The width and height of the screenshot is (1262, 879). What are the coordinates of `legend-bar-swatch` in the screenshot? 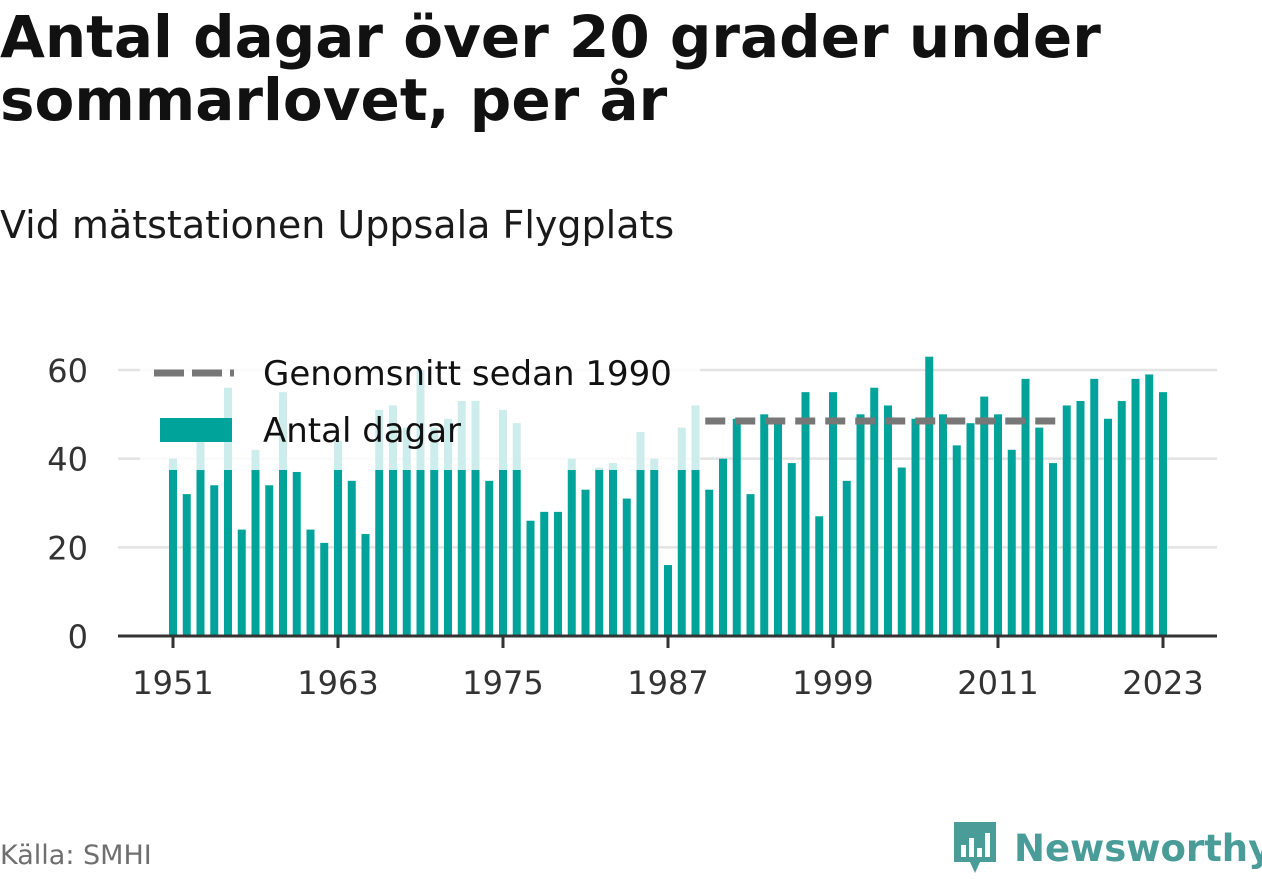 It's located at (196, 430).